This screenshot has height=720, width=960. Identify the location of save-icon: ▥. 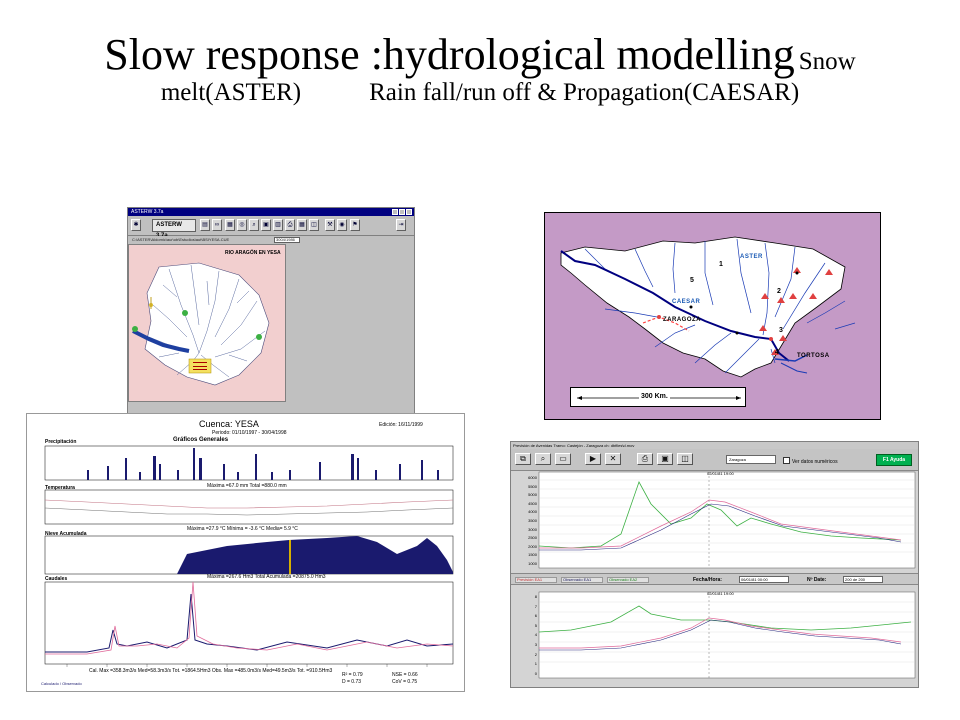
(278, 225).